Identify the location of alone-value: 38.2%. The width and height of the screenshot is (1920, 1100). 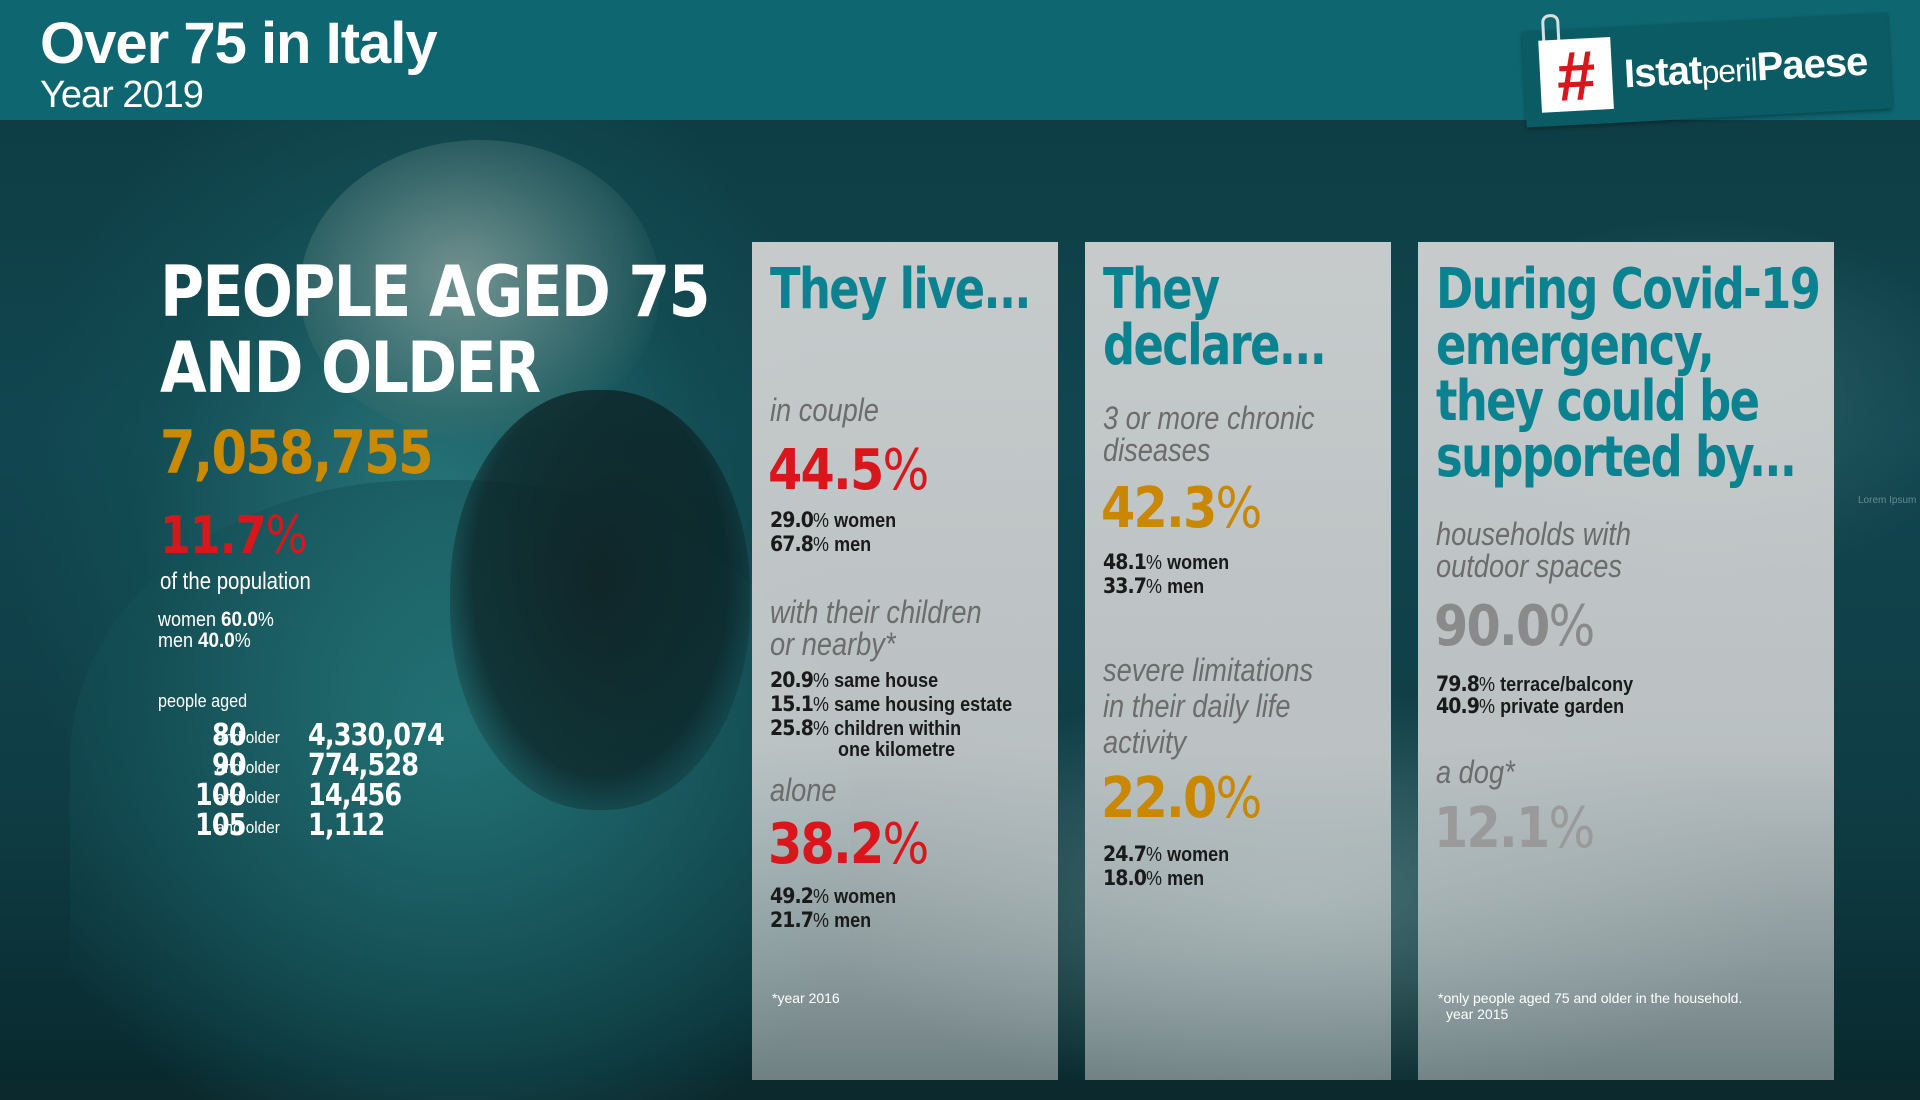
(848, 844).